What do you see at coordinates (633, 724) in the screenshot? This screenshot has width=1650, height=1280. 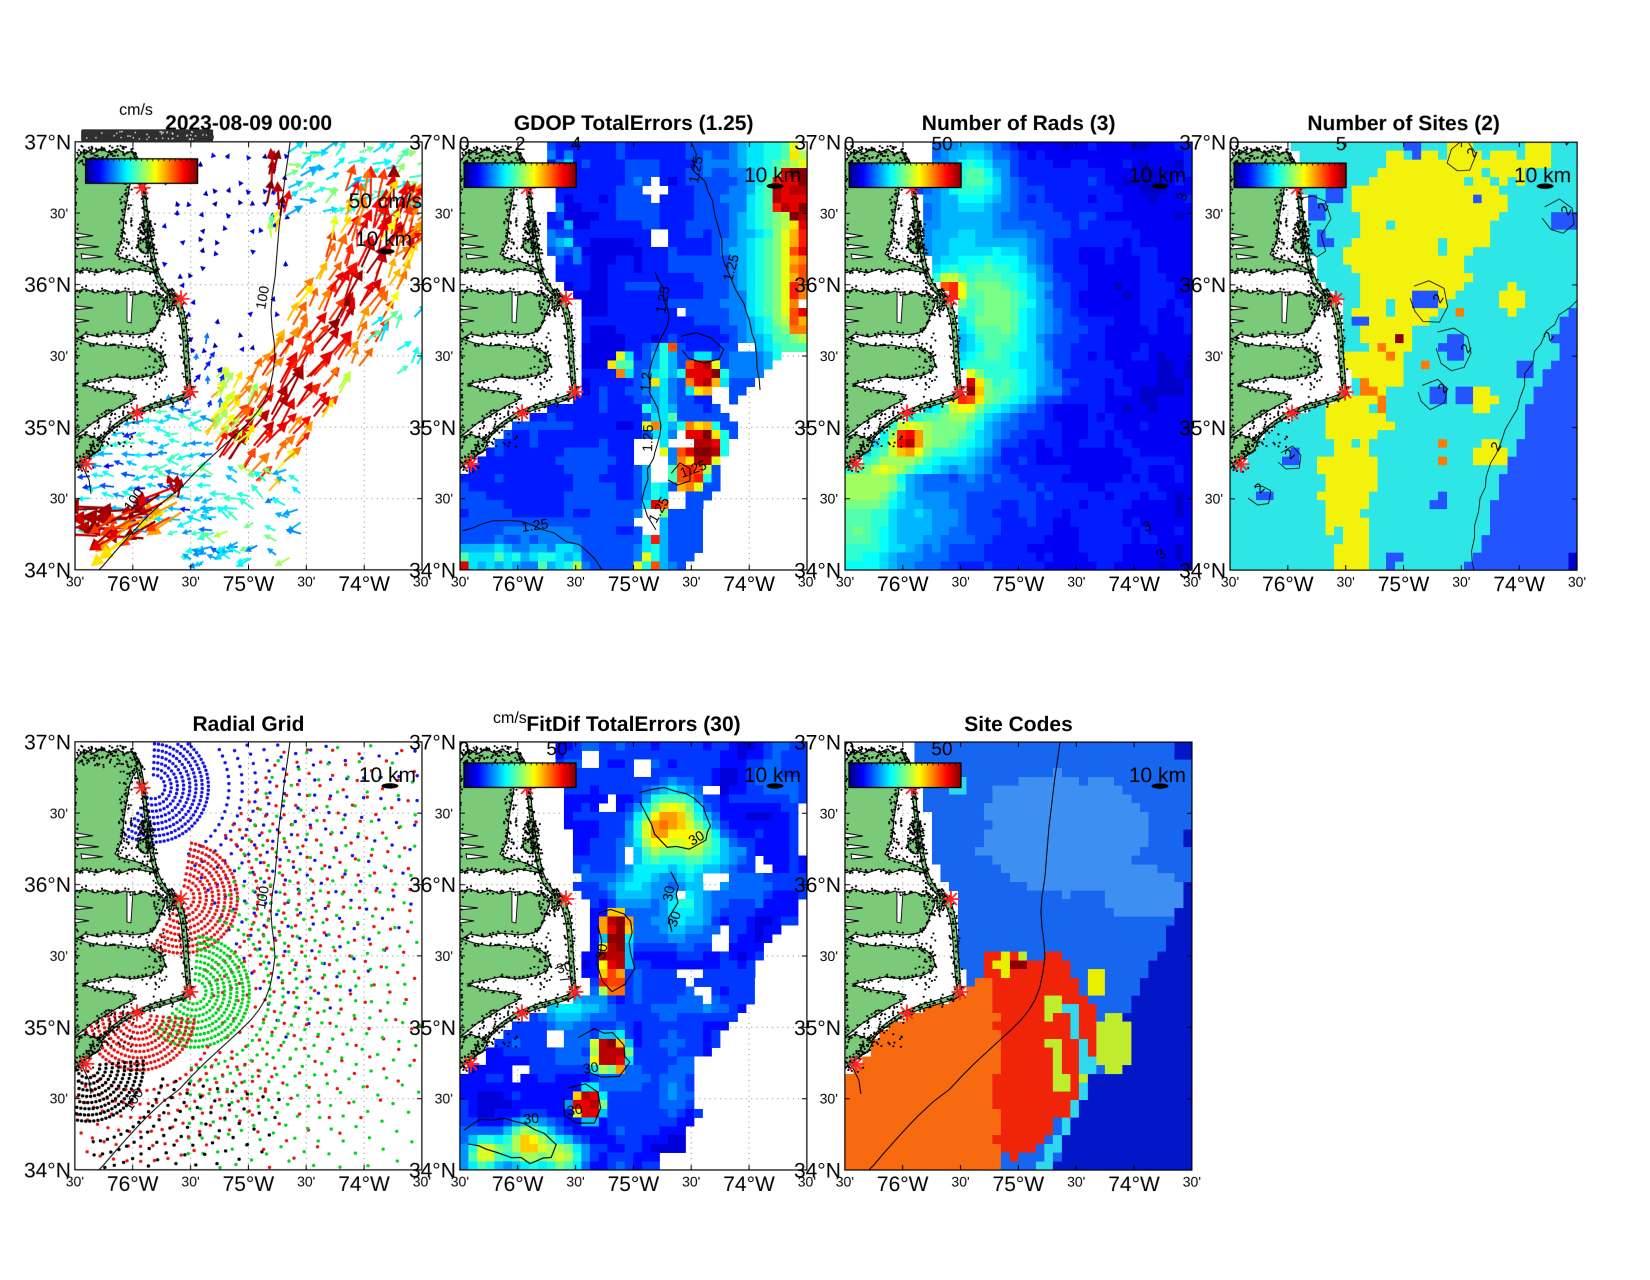 I see `svg-text: FitDif TotalErrors (30)` at bounding box center [633, 724].